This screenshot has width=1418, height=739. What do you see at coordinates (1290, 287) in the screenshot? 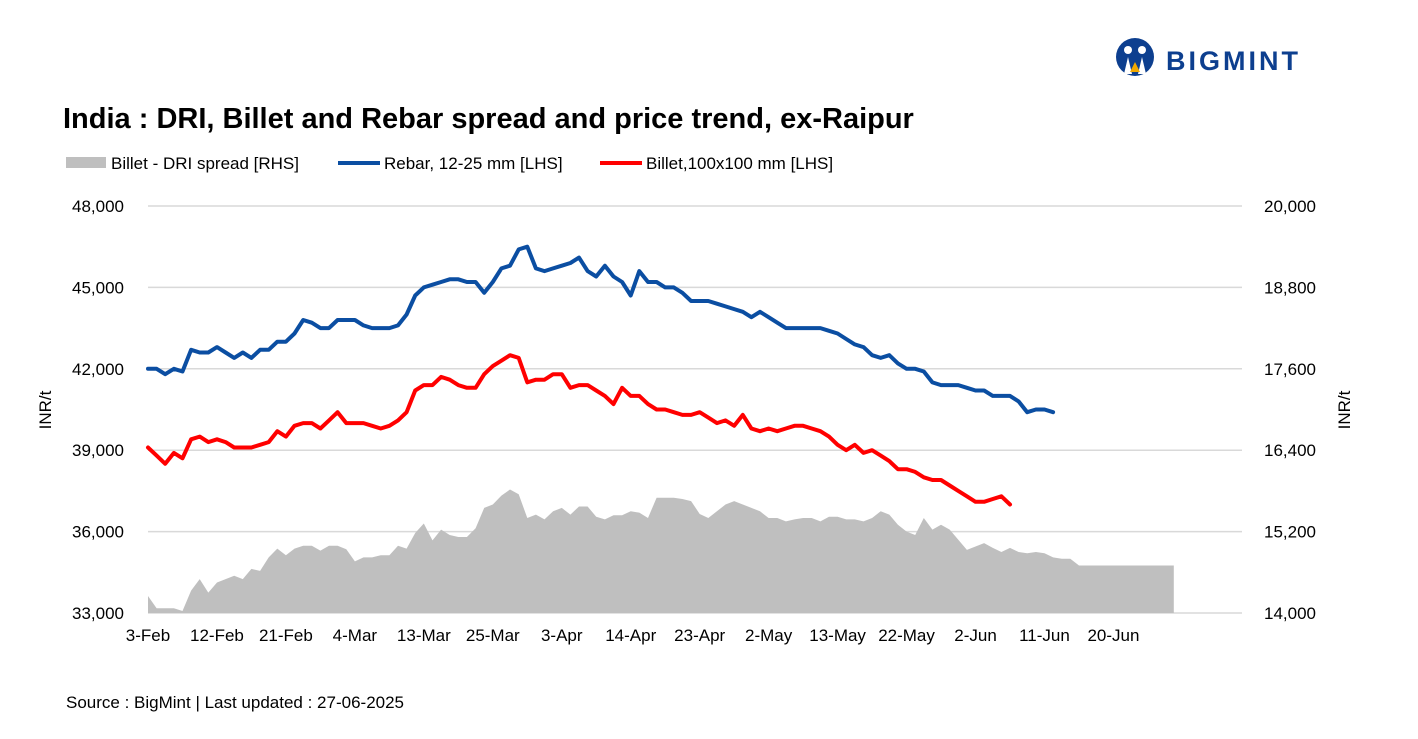
I see `y-right-tick-label: 18,800` at bounding box center [1290, 287].